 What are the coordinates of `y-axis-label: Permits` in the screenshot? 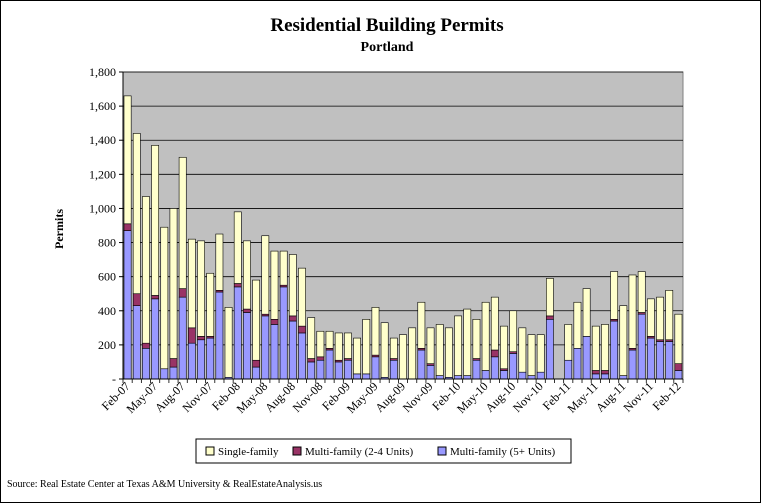 It's located at (59, 229).